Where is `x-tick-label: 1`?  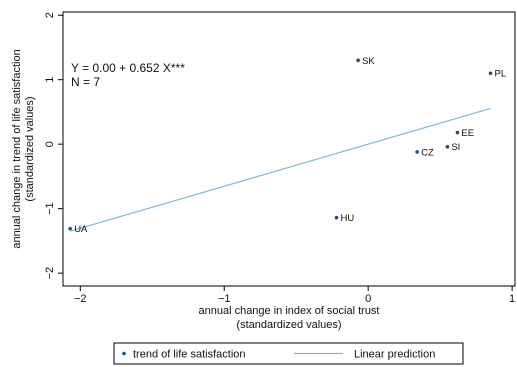
x-tick-label: 1 is located at coordinates (512, 299).